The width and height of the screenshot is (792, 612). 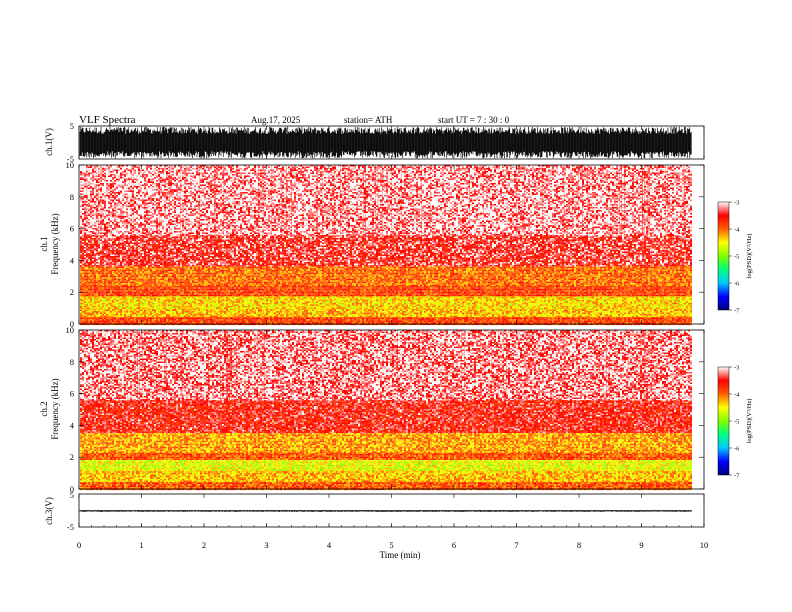 What do you see at coordinates (737, 230) in the screenshot?
I see `ch1-colorbar-tick-label: -4` at bounding box center [737, 230].